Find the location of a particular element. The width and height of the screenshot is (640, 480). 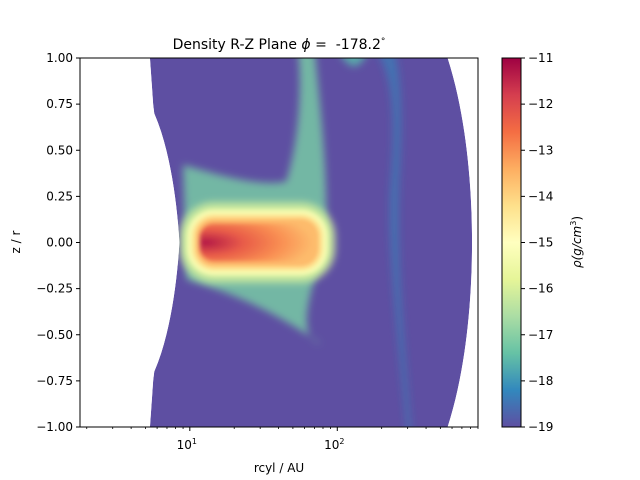

y-tick-label-7: −0.75 is located at coordinates (54, 381).